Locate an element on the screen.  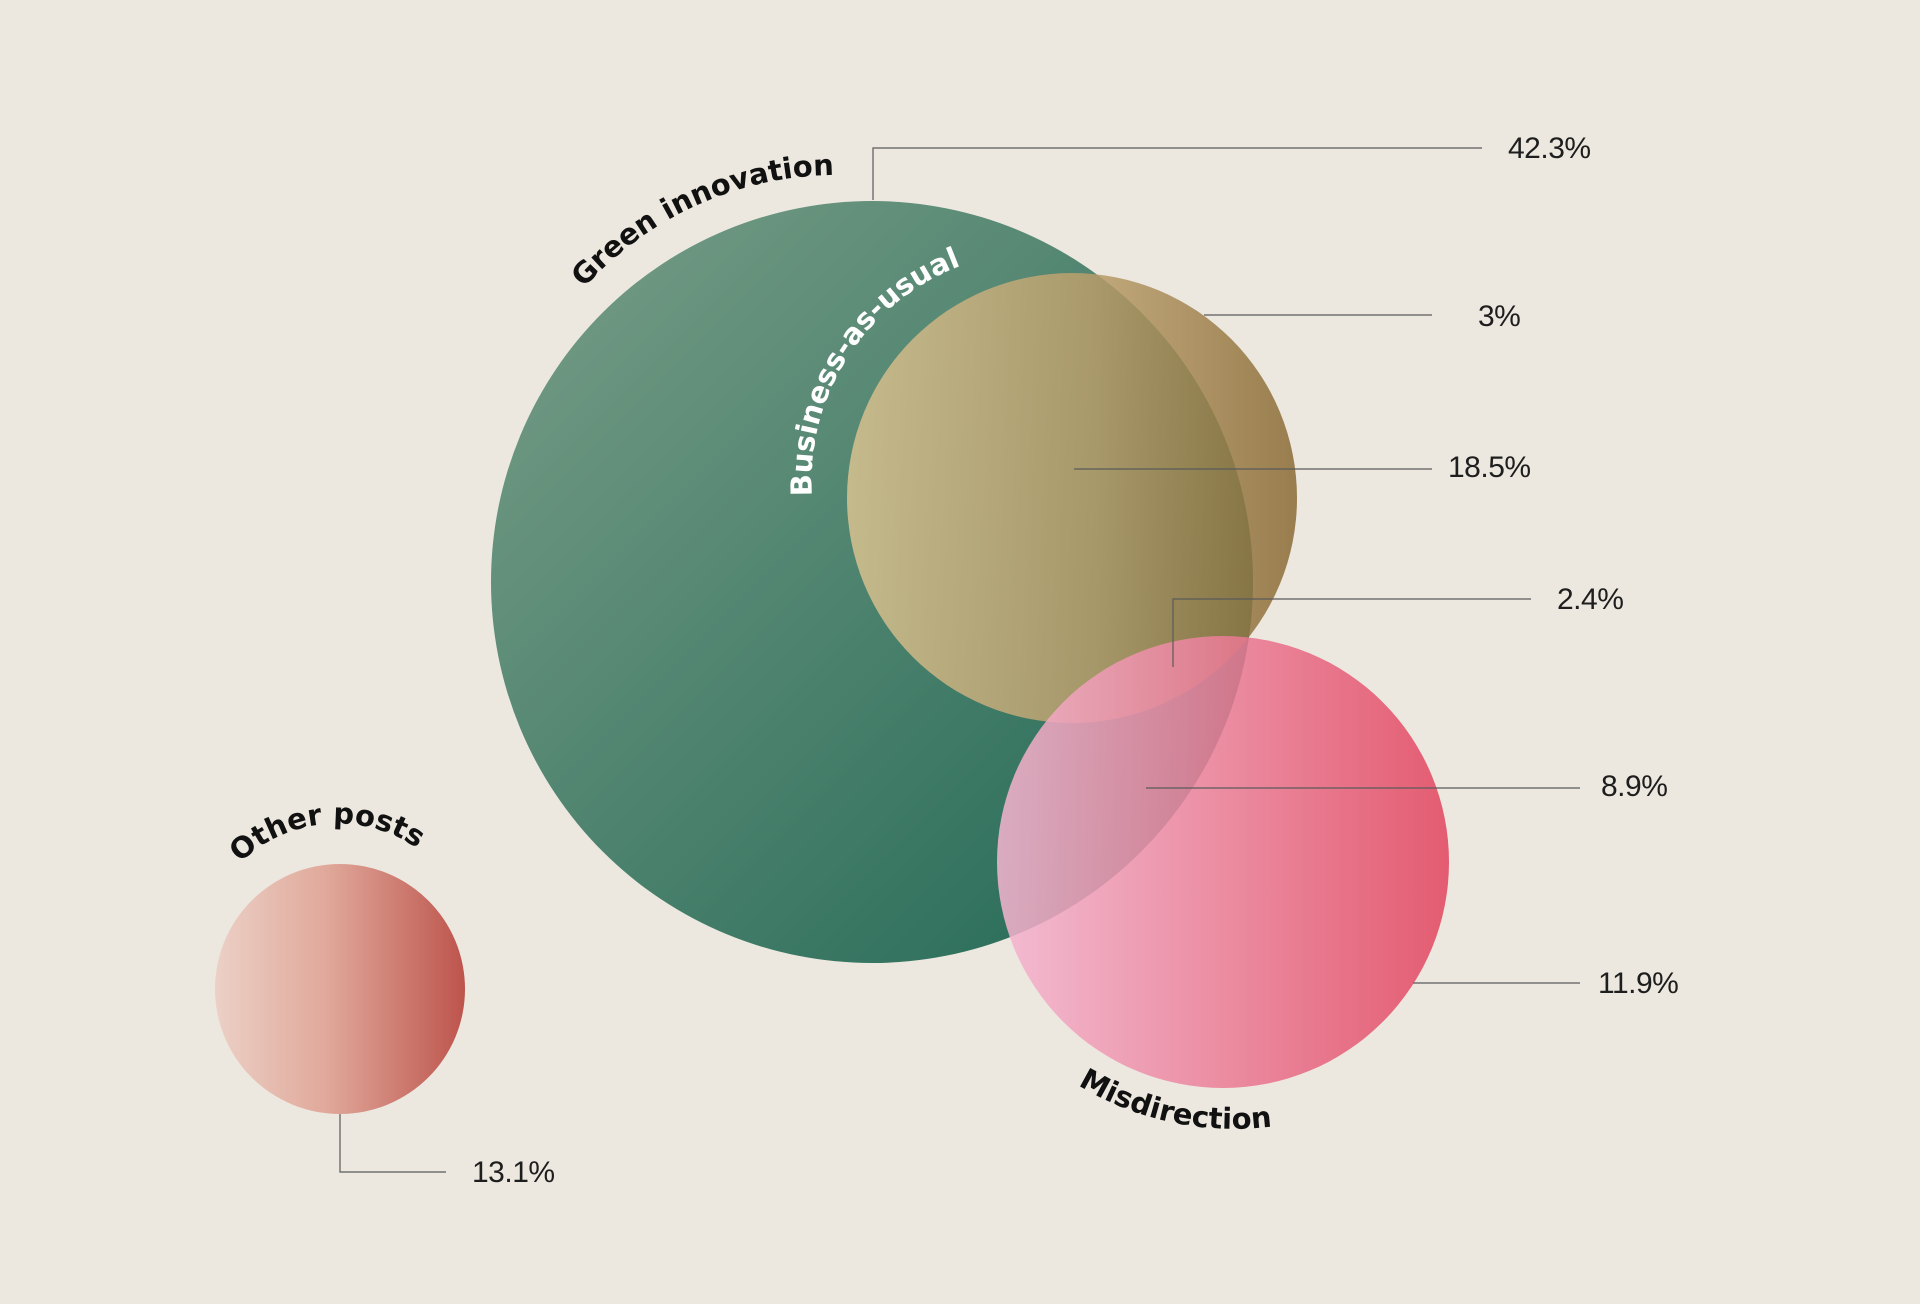
pct-all-three: 2.4% is located at coordinates (1590, 599).